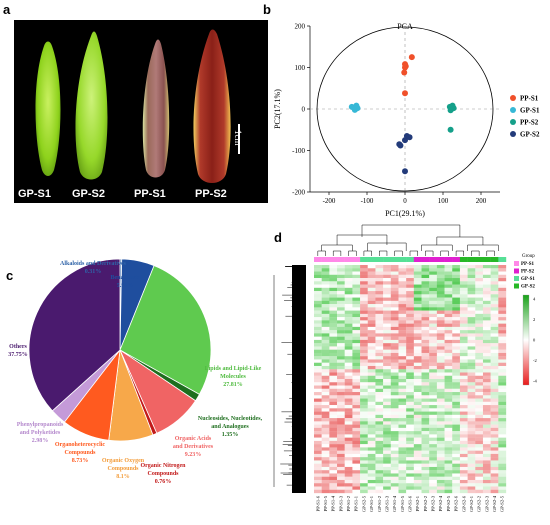 This screenshot has width=550, height=525. Describe the element at coordinates (400, 146) in the screenshot. I see `pca-point-gp-s2` at that location.